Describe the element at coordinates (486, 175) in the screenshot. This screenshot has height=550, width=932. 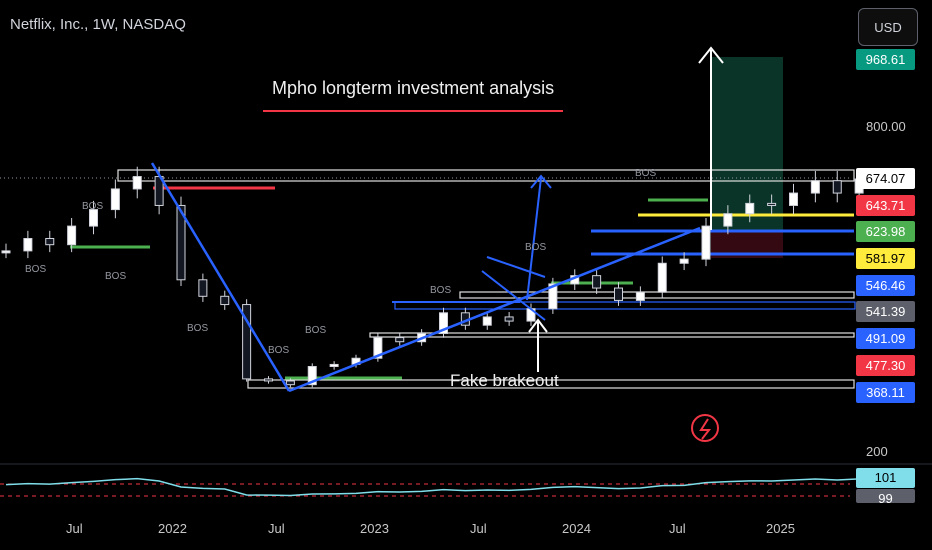
I see `resistance-box` at that location.